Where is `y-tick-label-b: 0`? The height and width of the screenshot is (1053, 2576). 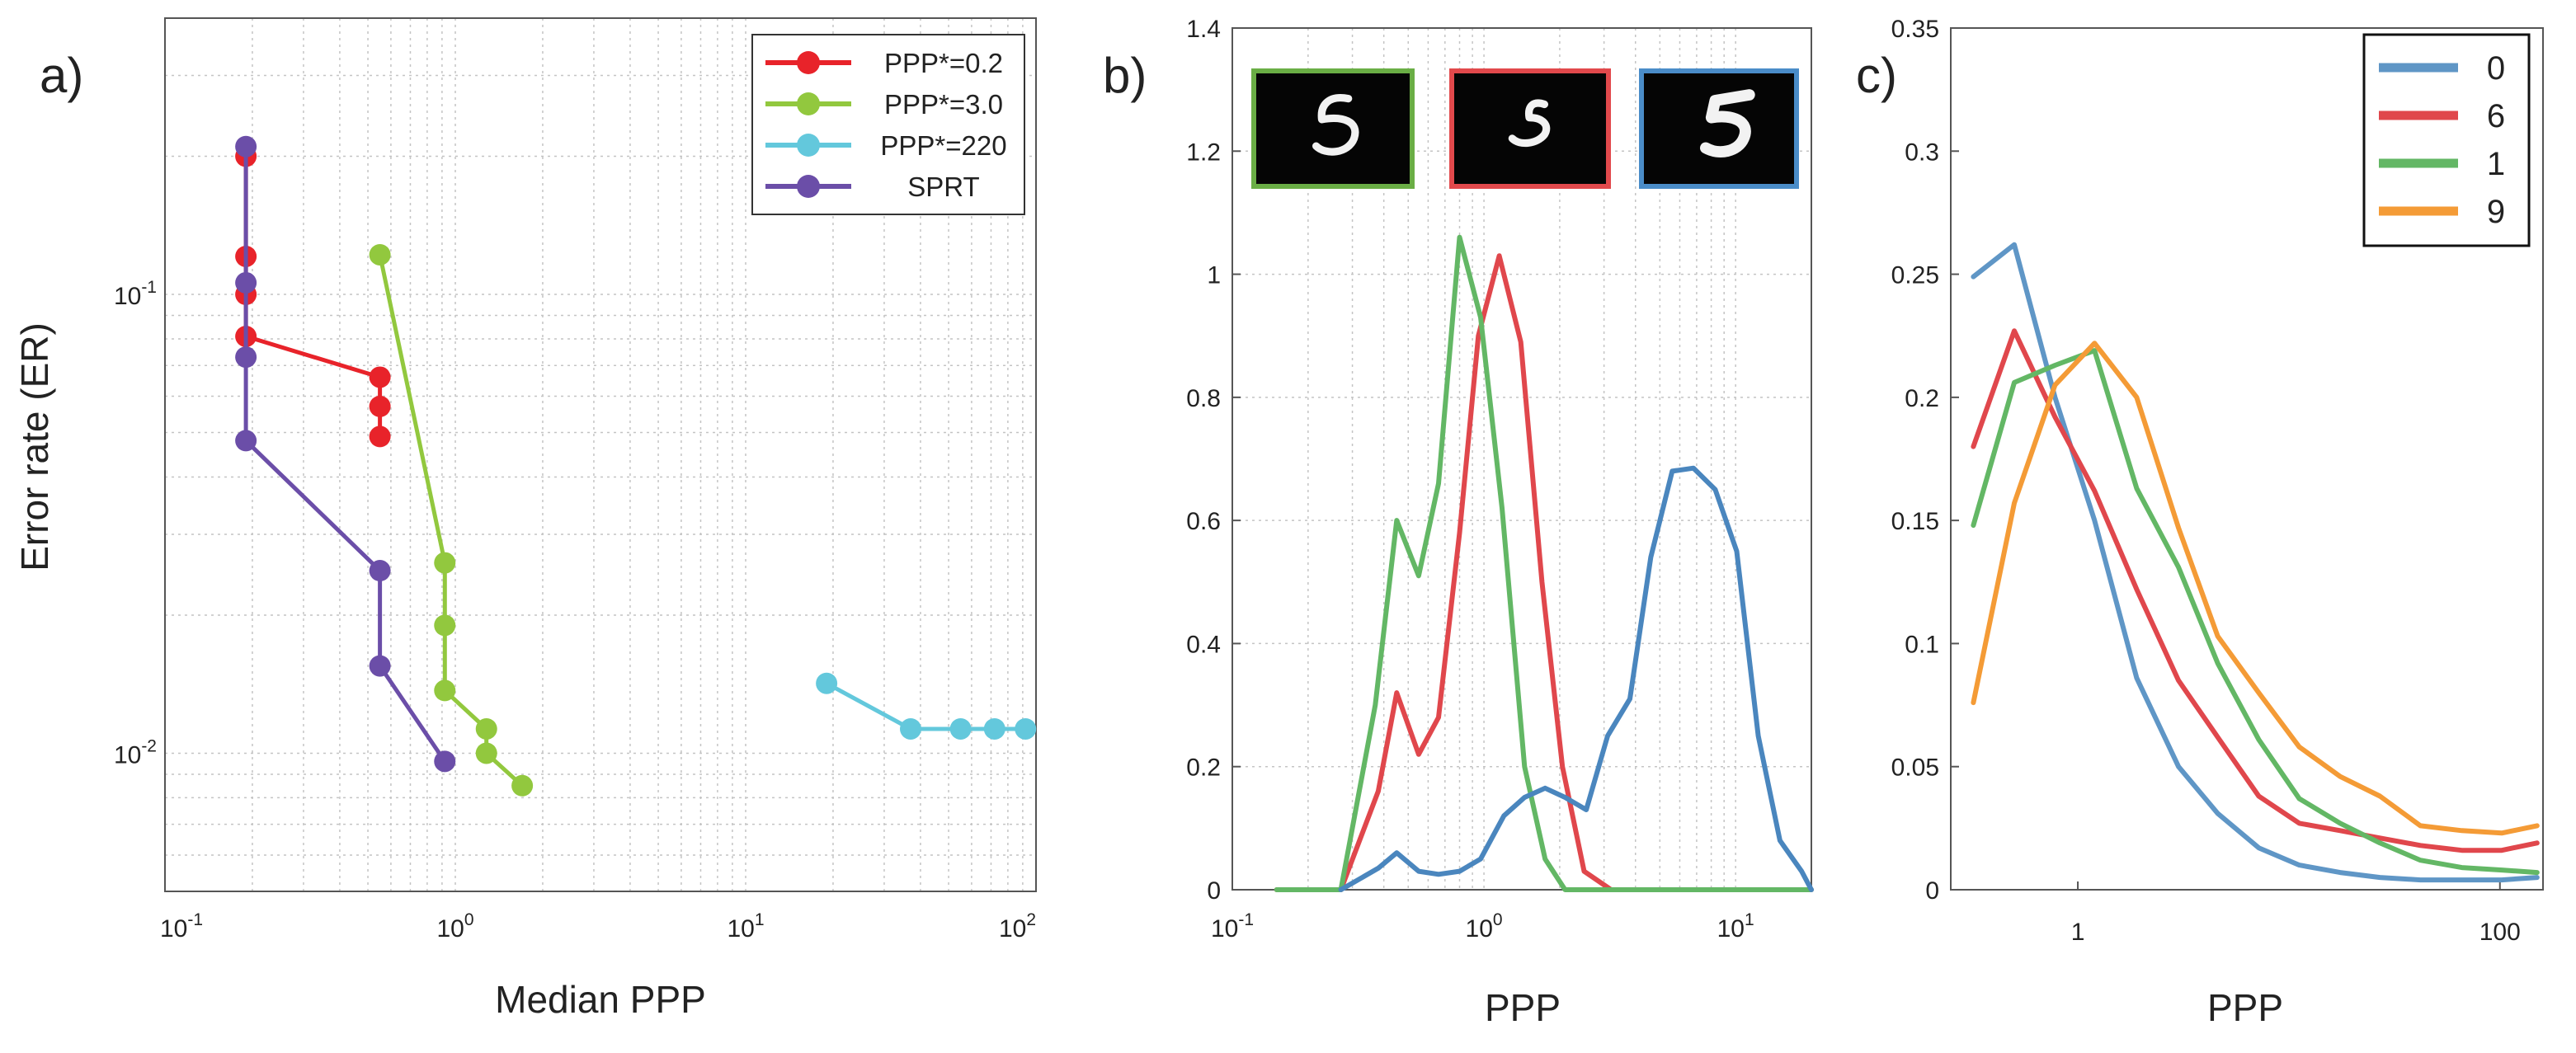 y-tick-label-b: 0 is located at coordinates (1214, 891).